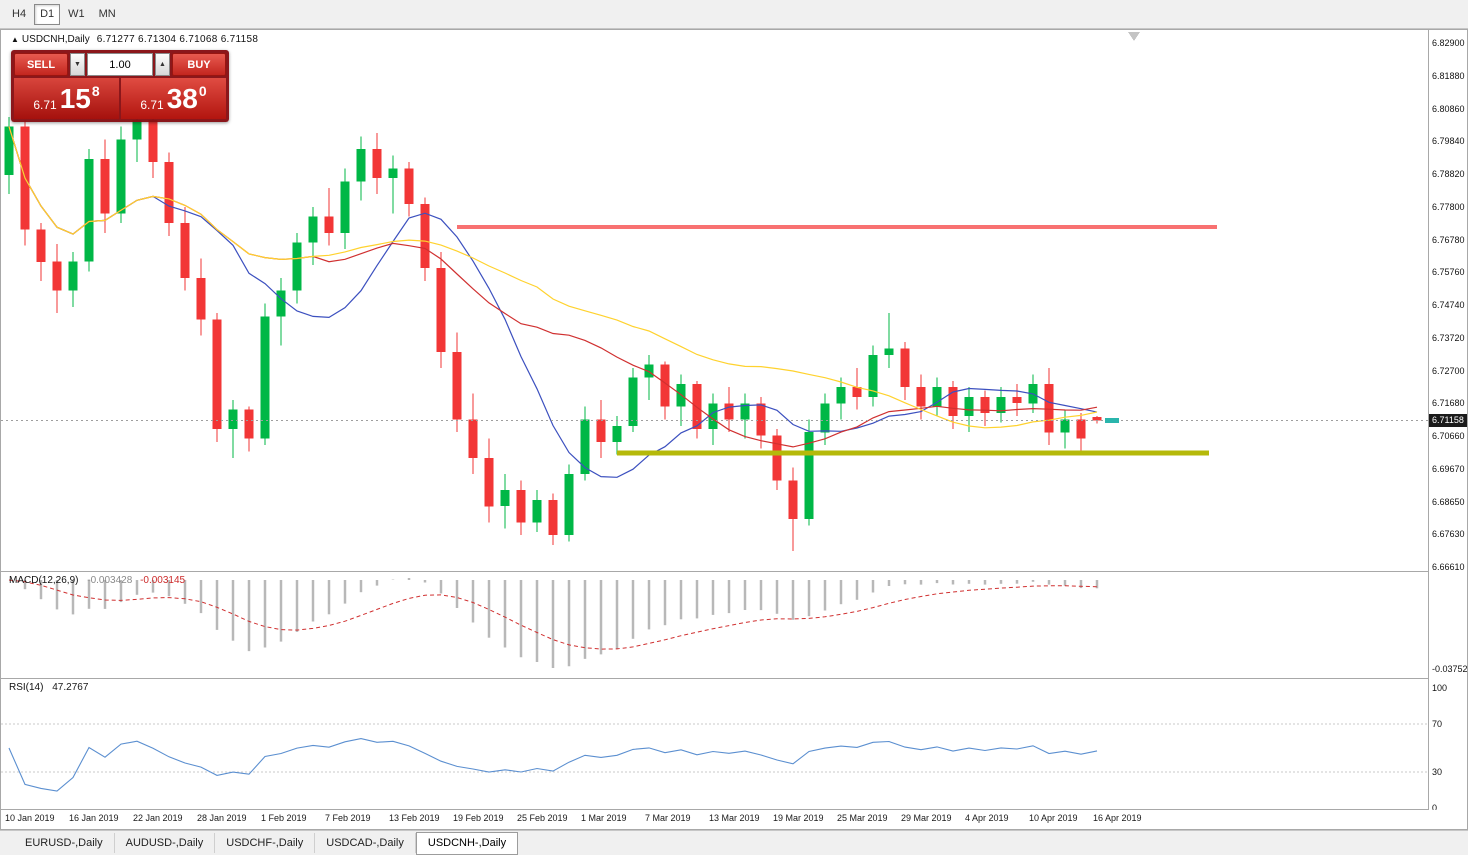  I want to click on macd-header: MACD(12,26,9) -0.003428 -0.003145, so click(97, 580).